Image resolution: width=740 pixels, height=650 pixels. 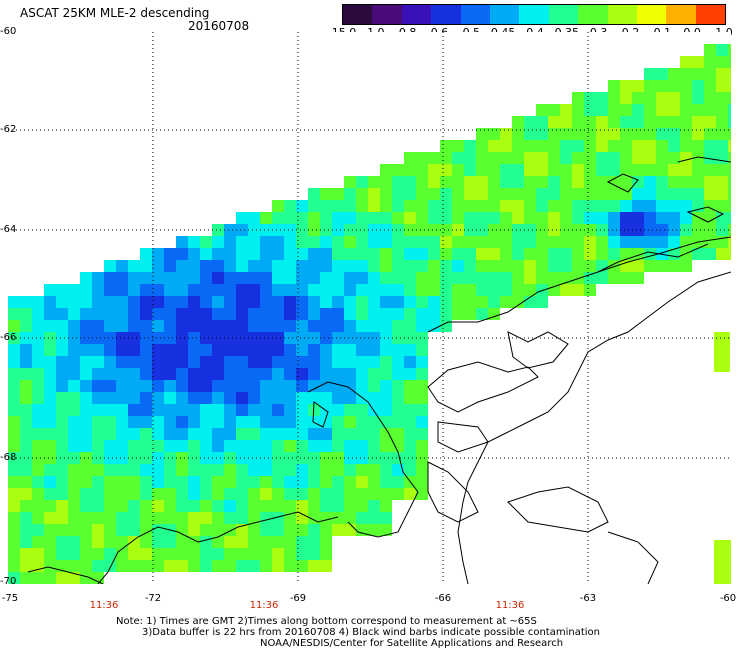 What do you see at coordinates (534, 14) in the screenshot?
I see `colorbar-segment` at bounding box center [534, 14].